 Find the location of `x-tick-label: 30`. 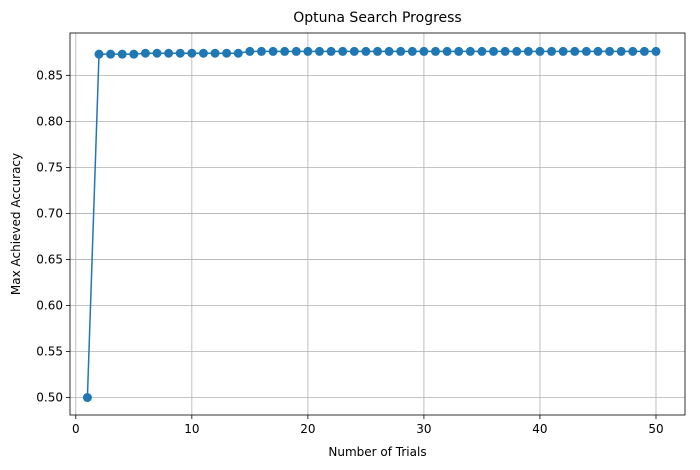

x-tick-label: 30 is located at coordinates (423, 429).